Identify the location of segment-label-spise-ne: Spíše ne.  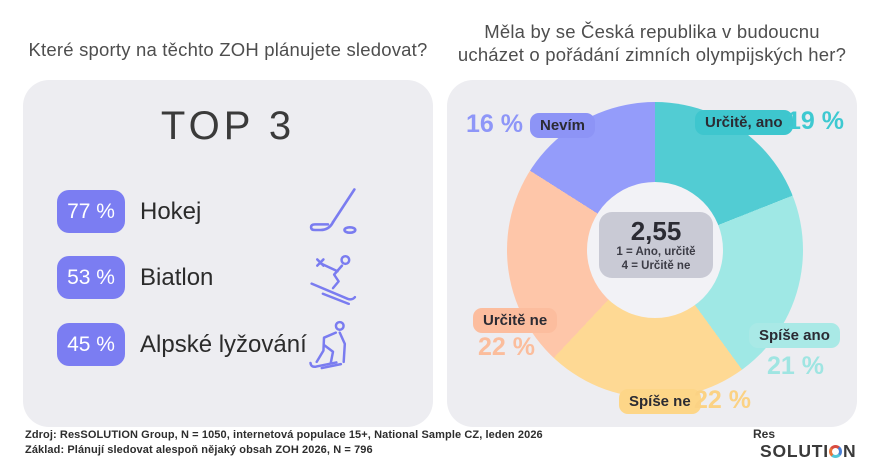
(660, 401).